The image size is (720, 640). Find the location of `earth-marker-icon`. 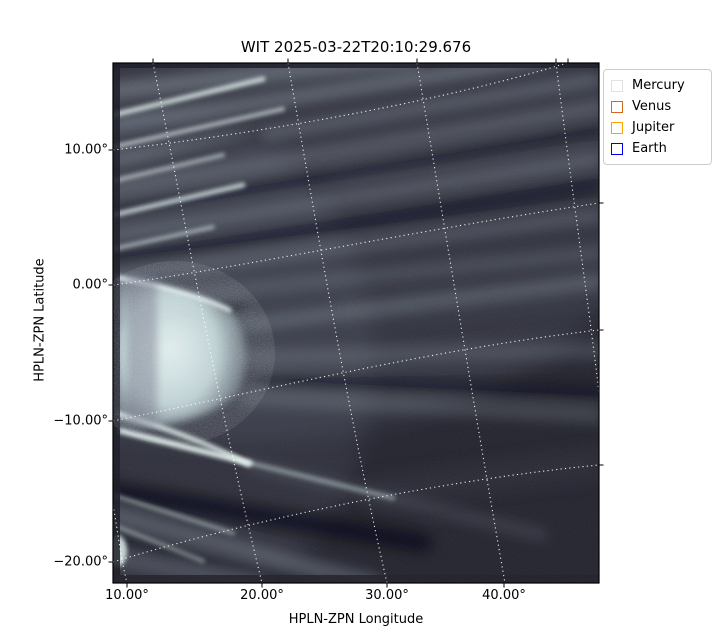

earth-marker-icon is located at coordinates (617, 148).